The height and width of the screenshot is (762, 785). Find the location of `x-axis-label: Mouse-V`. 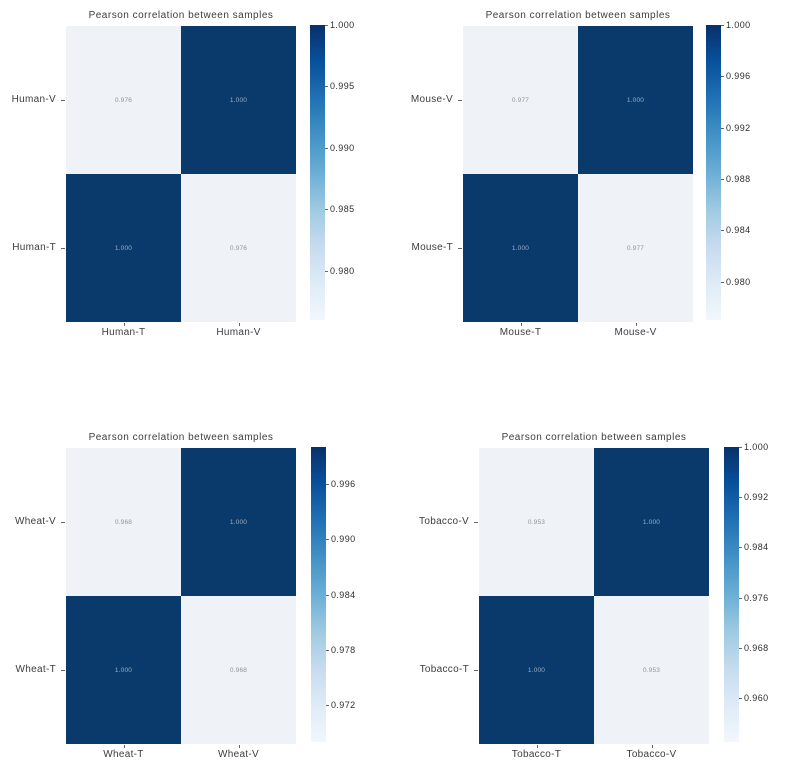

x-axis-label: Mouse-V is located at coordinates (635, 332).